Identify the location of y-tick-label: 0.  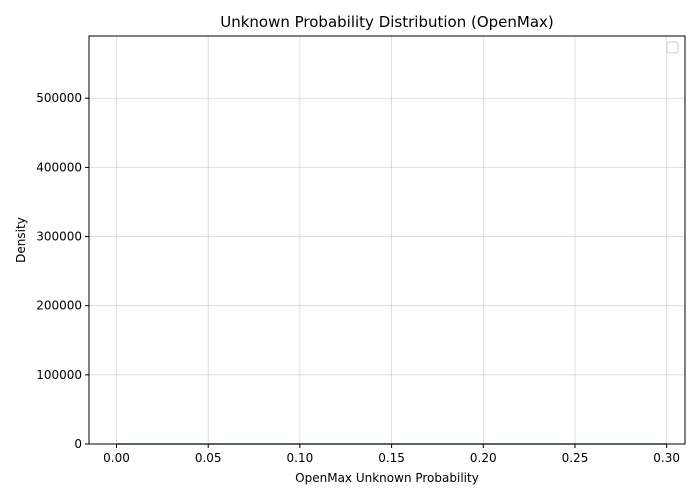
(78, 444).